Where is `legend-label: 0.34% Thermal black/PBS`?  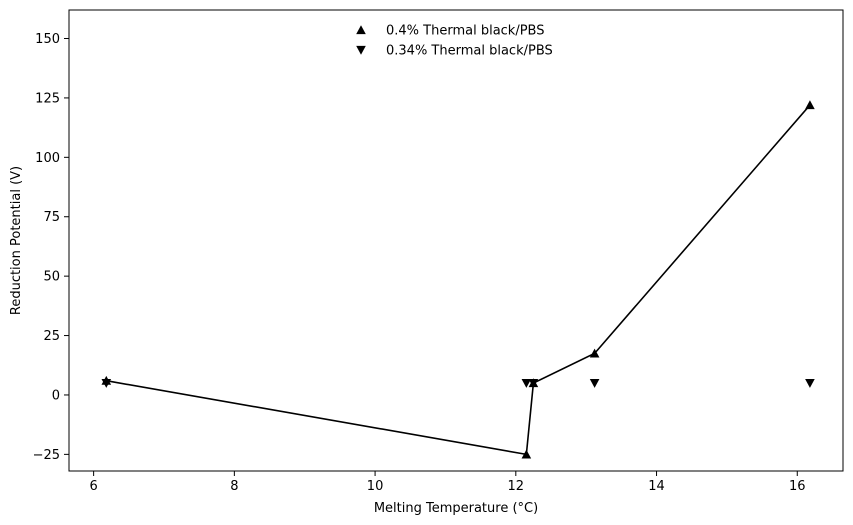
legend-label: 0.34% Thermal black/PBS is located at coordinates (469, 51).